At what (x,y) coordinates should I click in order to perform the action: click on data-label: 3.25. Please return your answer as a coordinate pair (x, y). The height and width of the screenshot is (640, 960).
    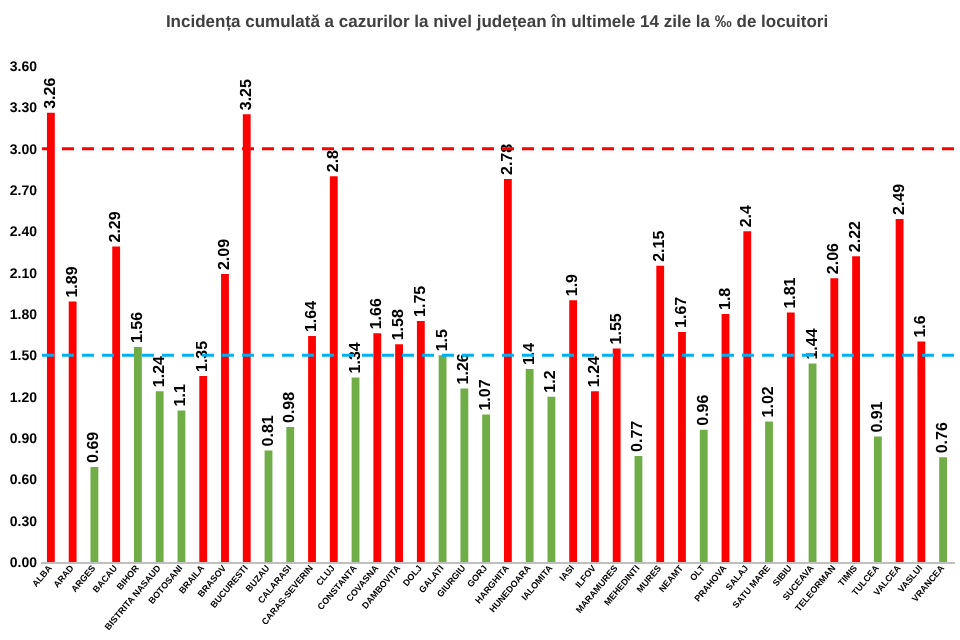
    Looking at the image, I should click on (245, 94).